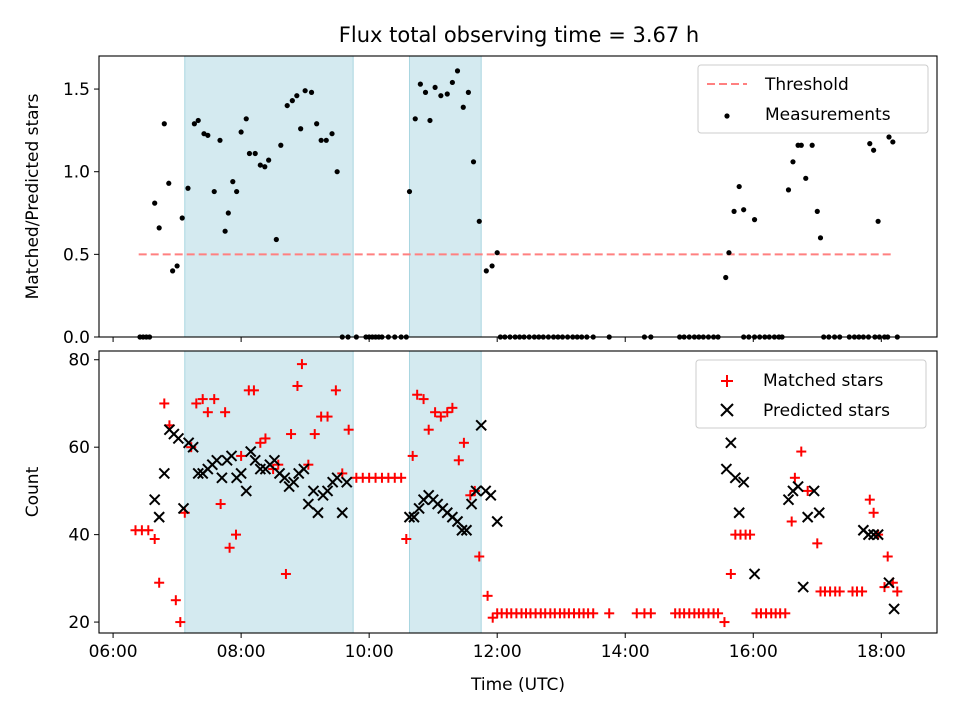 This screenshot has height=720, width=960. What do you see at coordinates (823, 381) in the screenshot?
I see `matched-legend-label: Matched stars` at bounding box center [823, 381].